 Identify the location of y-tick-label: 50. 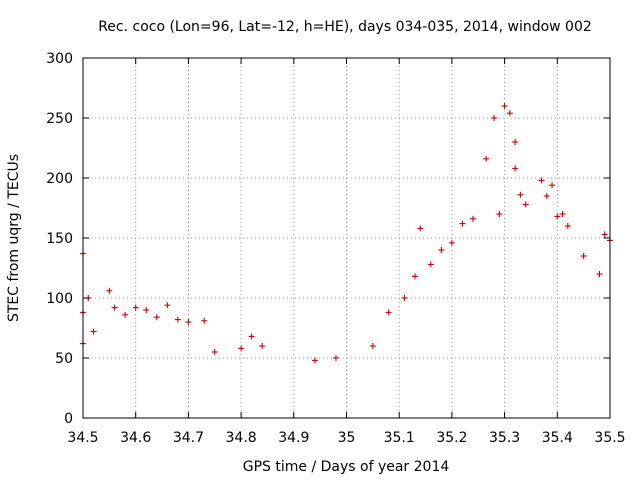
(64, 359).